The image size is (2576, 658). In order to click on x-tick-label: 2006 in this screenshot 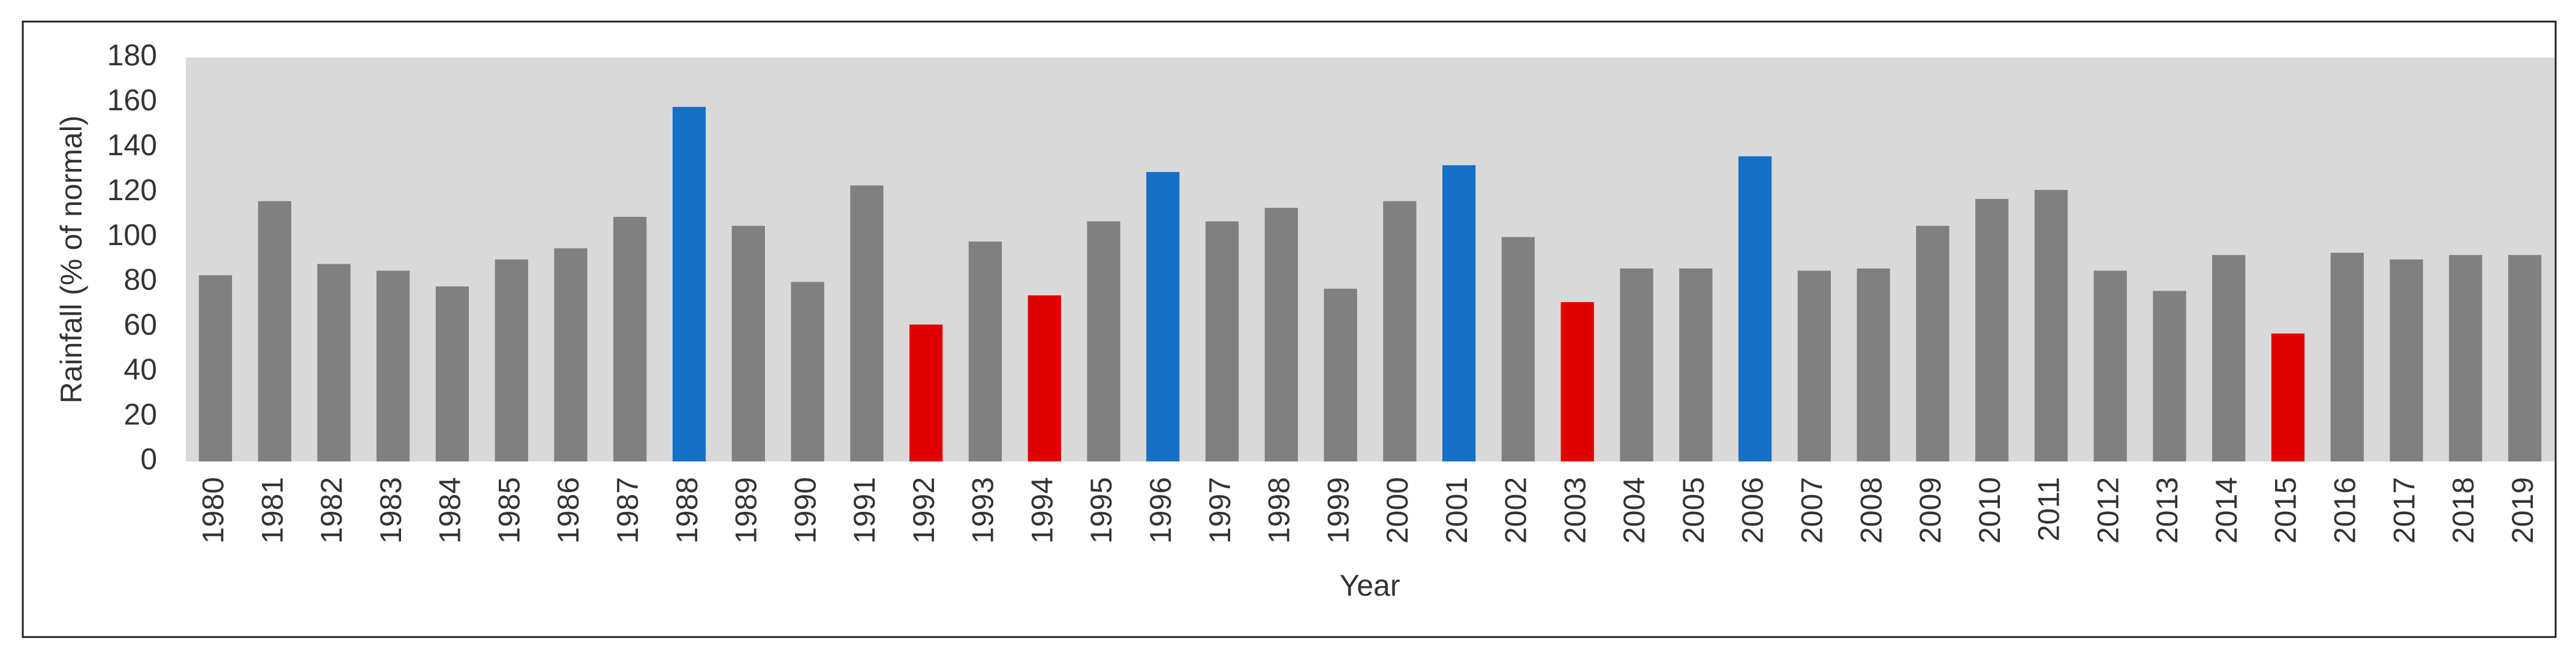, I will do `click(1753, 510)`.